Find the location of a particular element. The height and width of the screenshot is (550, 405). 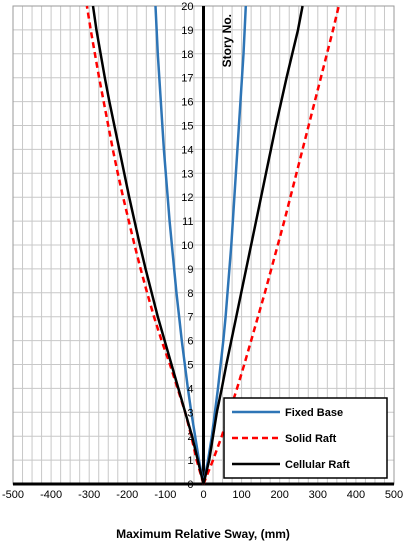

y-tick-label: 4 is located at coordinates (190, 389).